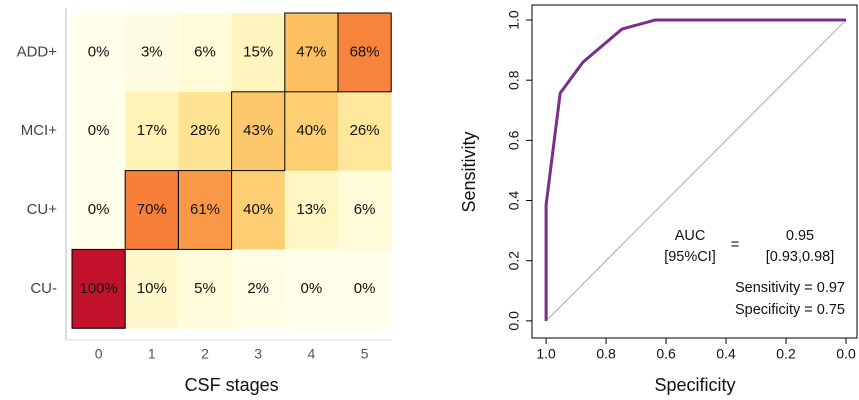  What do you see at coordinates (514, 261) in the screenshot?
I see `y-tick-label: 0.2` at bounding box center [514, 261].